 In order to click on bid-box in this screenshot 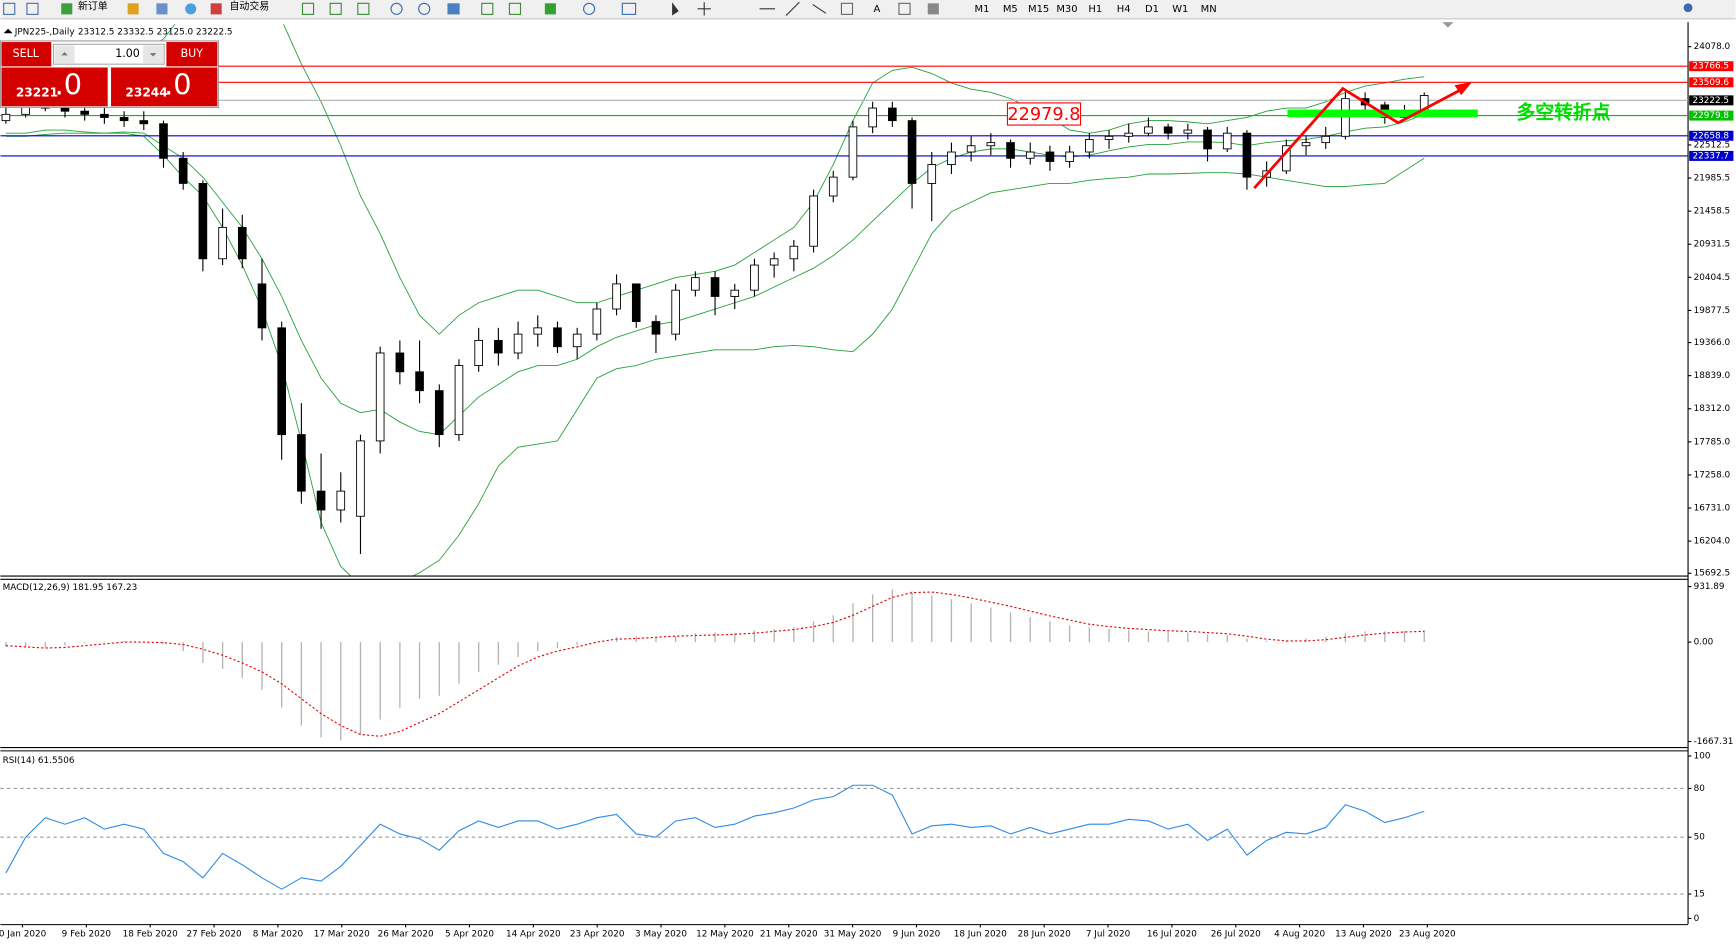, I will do `click(54, 87)`.